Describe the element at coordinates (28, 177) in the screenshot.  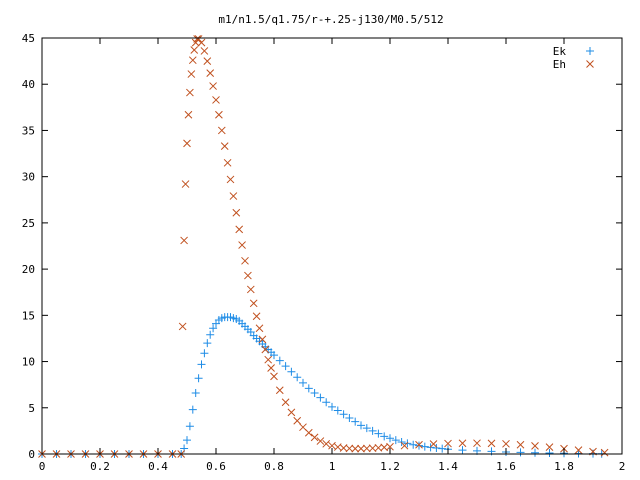
I see `y-tick-label: 30` at that location.